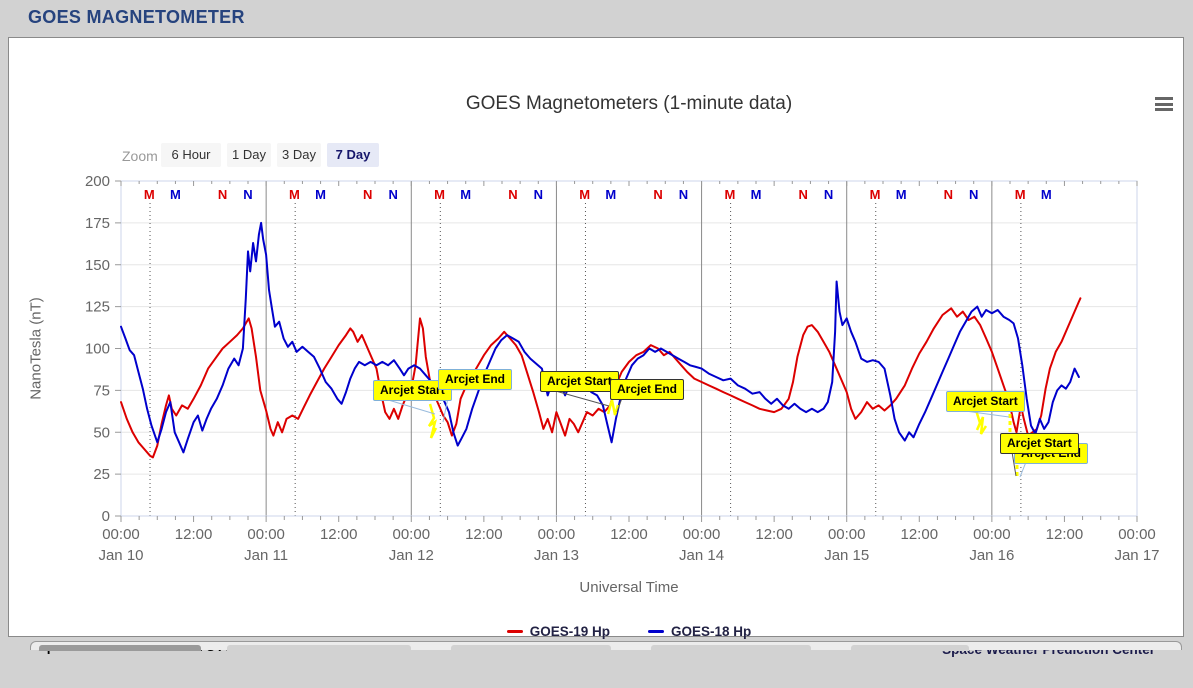  I want to click on zoom-label: Zoom, so click(140, 156).